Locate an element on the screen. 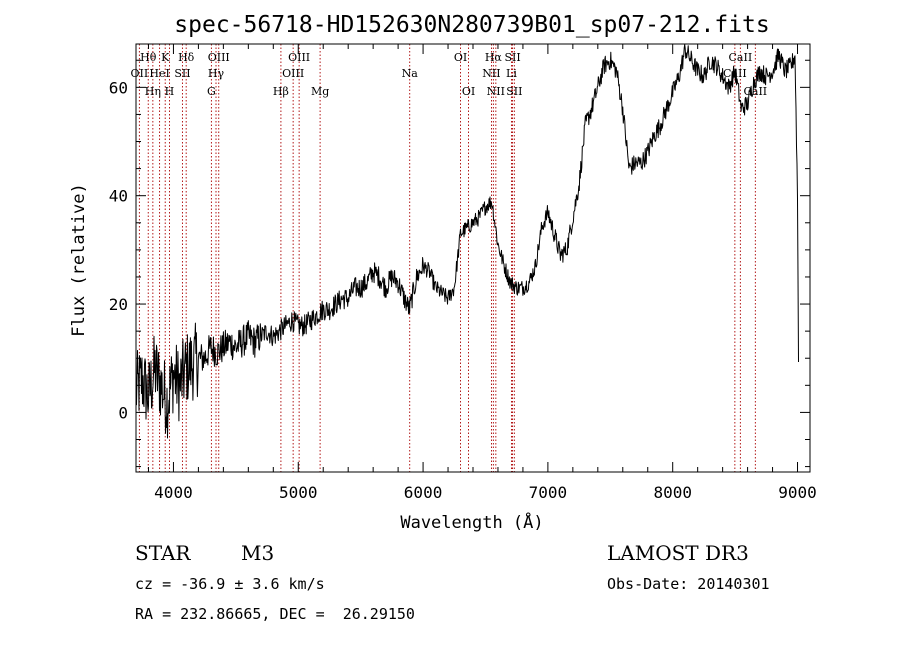 The width and height of the screenshot is (900, 649). line-marker-label: Hα is located at coordinates (494, 57).